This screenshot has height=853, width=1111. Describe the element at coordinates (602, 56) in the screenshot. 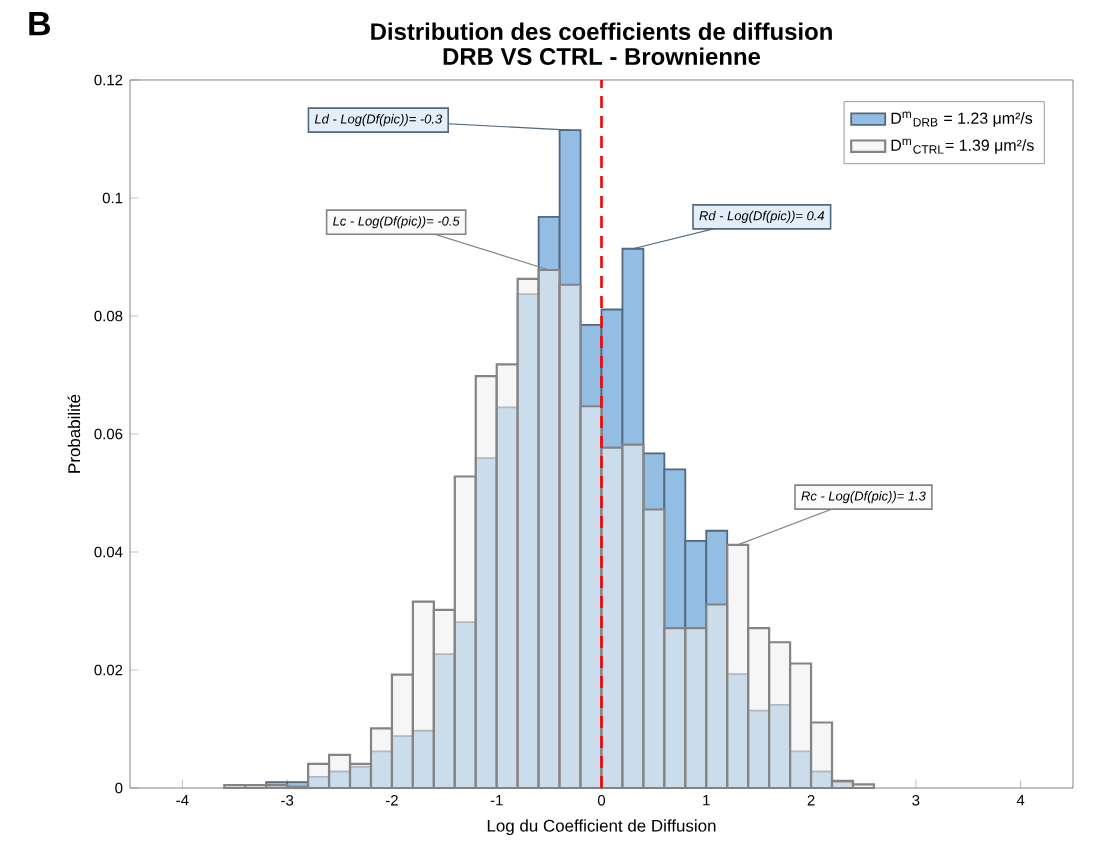

I see `chart-subtitle: DRB VS CTRL - Brownienne` at that location.